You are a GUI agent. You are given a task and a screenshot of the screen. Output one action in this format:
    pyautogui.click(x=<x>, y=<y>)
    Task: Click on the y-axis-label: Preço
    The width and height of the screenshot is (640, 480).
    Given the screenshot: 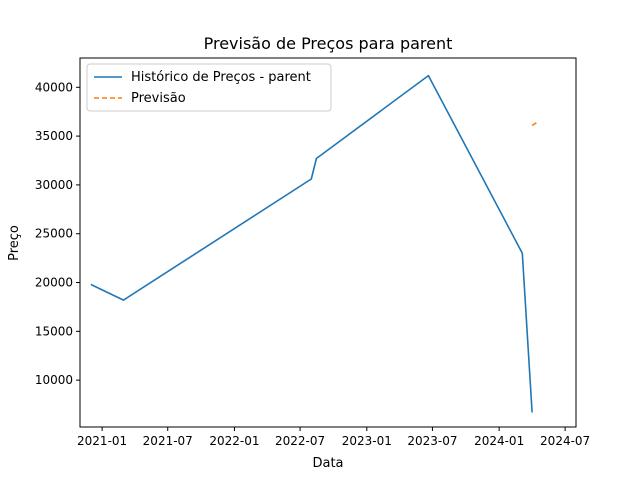 What is the action you would take?
    pyautogui.click(x=14, y=243)
    